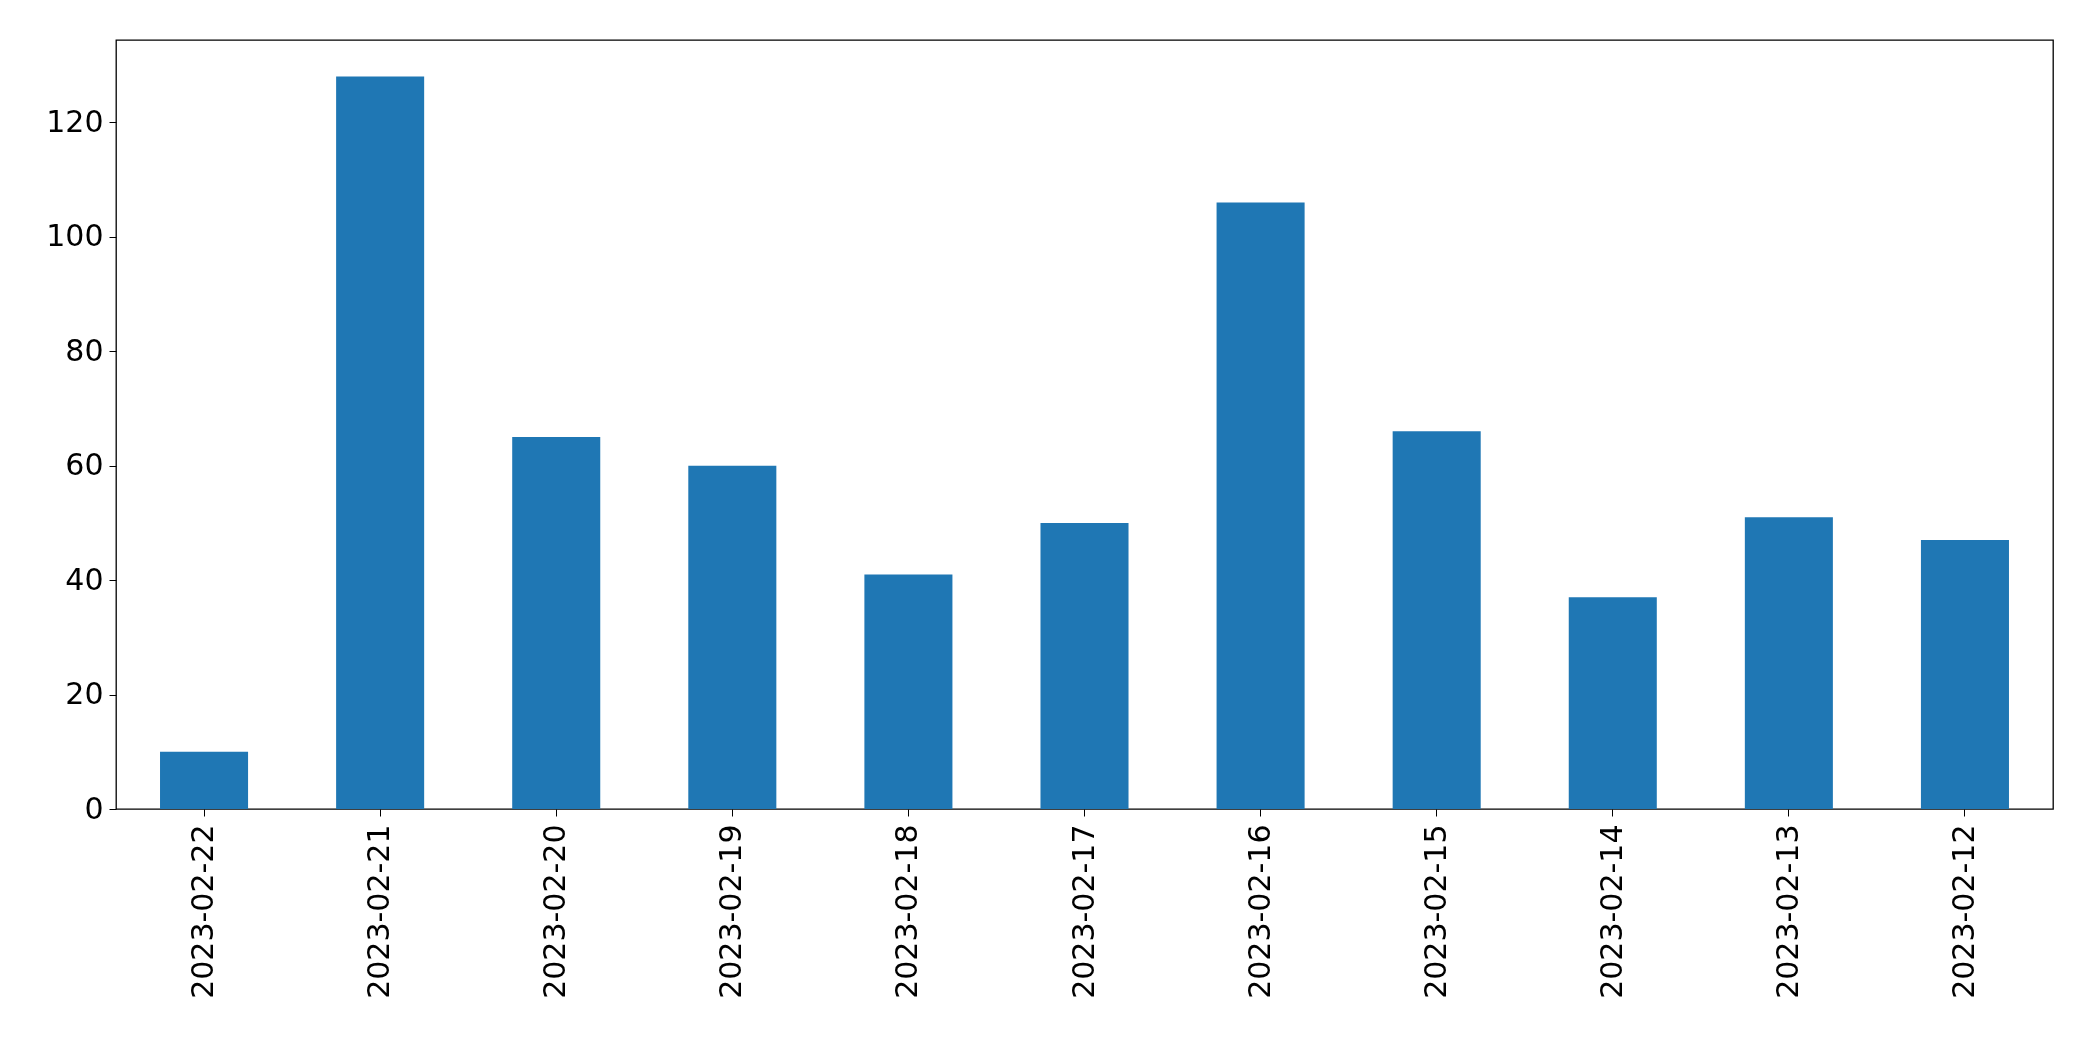  I want to click on x-tick-label: 2023-02-13, so click(1787, 911).